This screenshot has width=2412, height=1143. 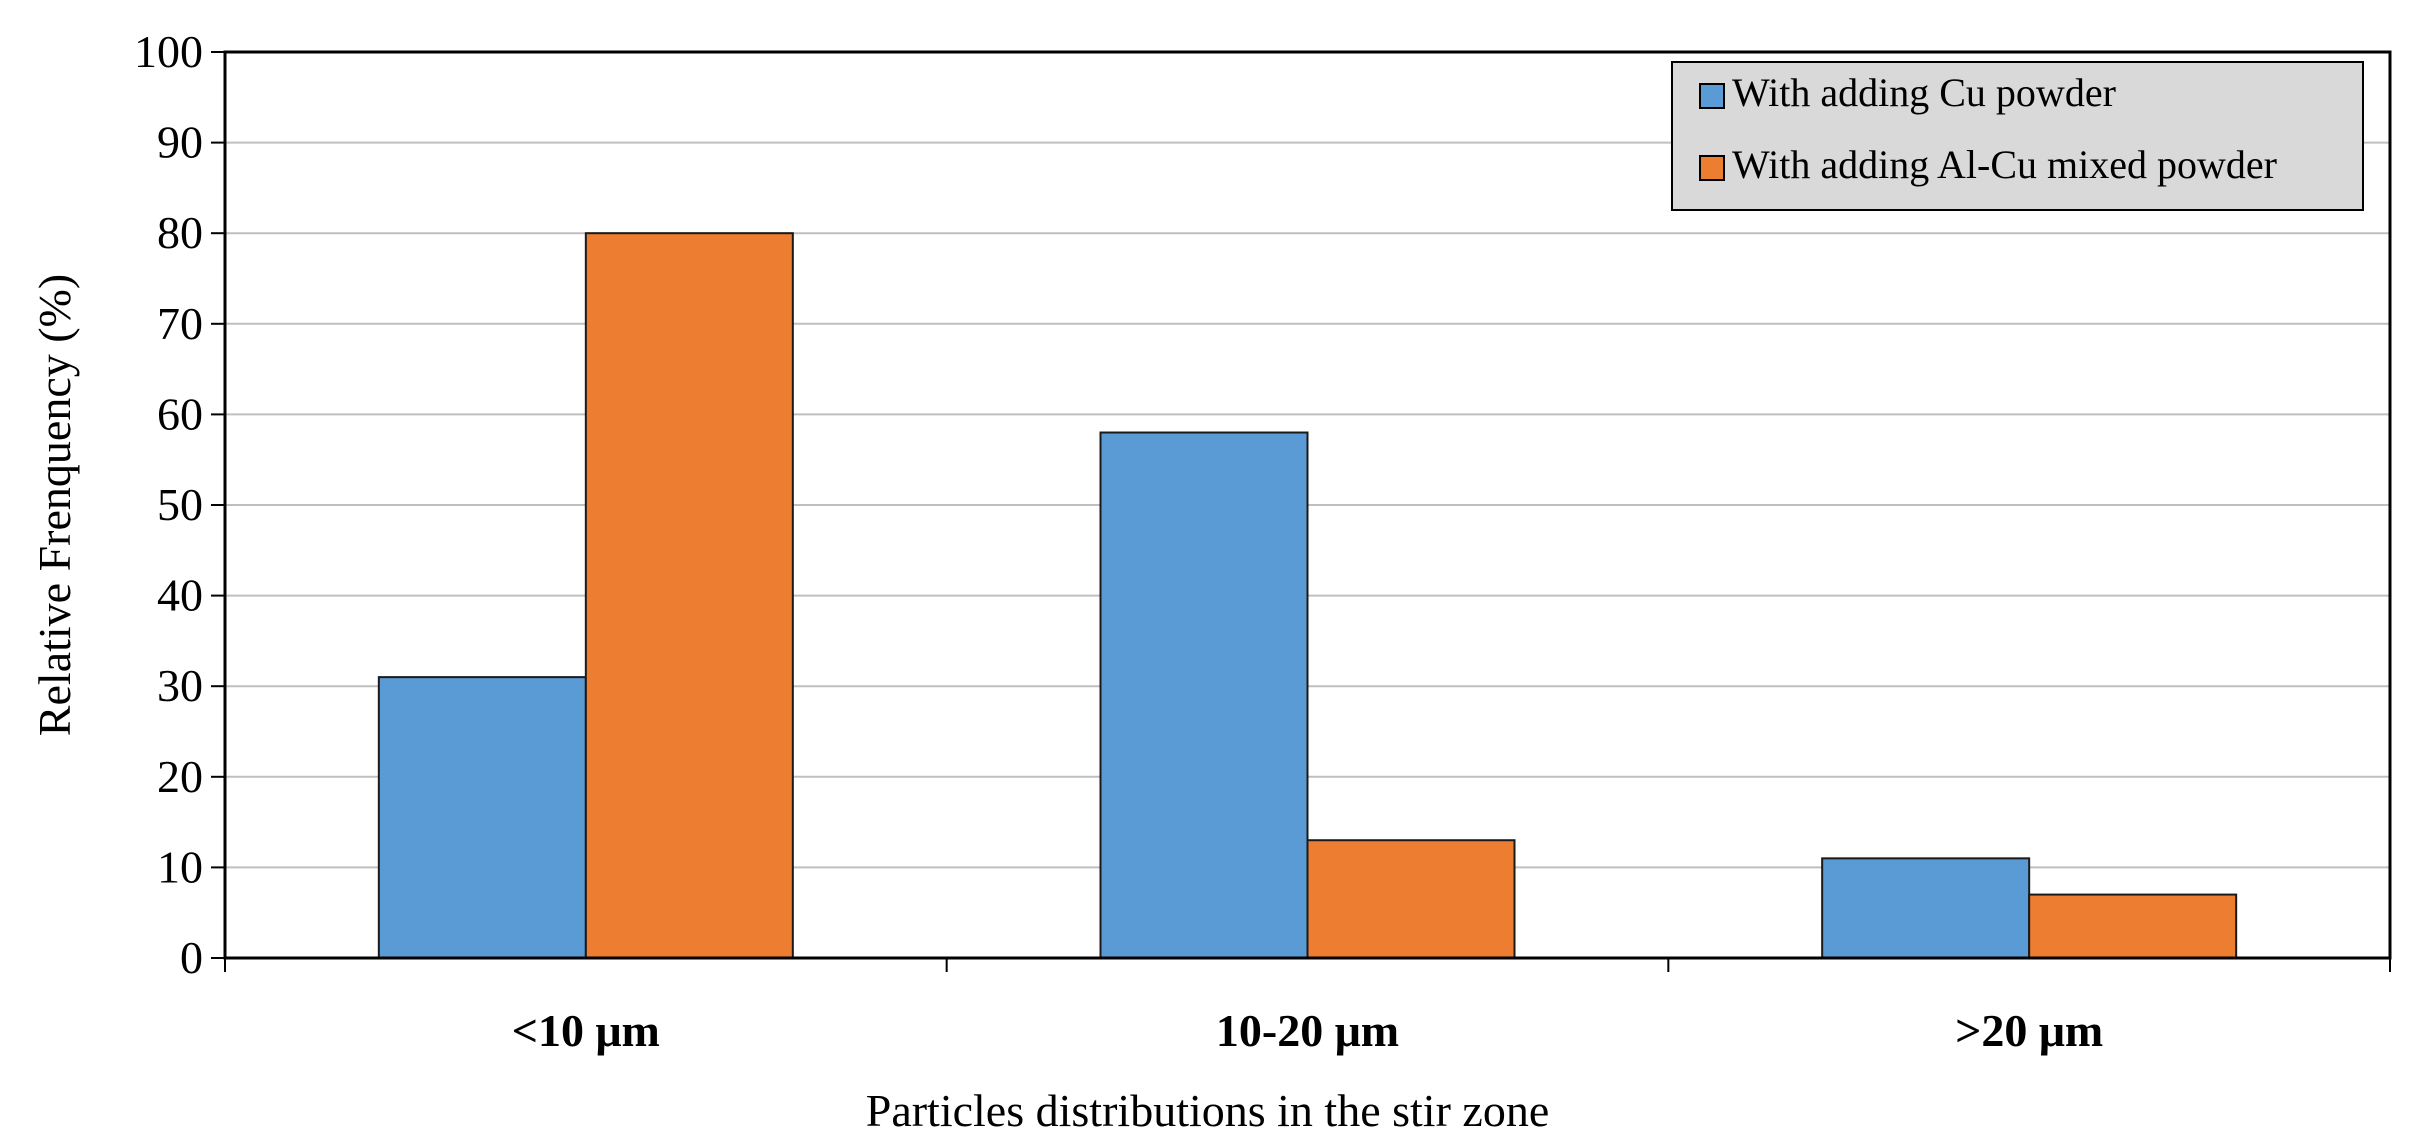 What do you see at coordinates (168, 51) in the screenshot?
I see `y-tick-label: 100` at bounding box center [168, 51].